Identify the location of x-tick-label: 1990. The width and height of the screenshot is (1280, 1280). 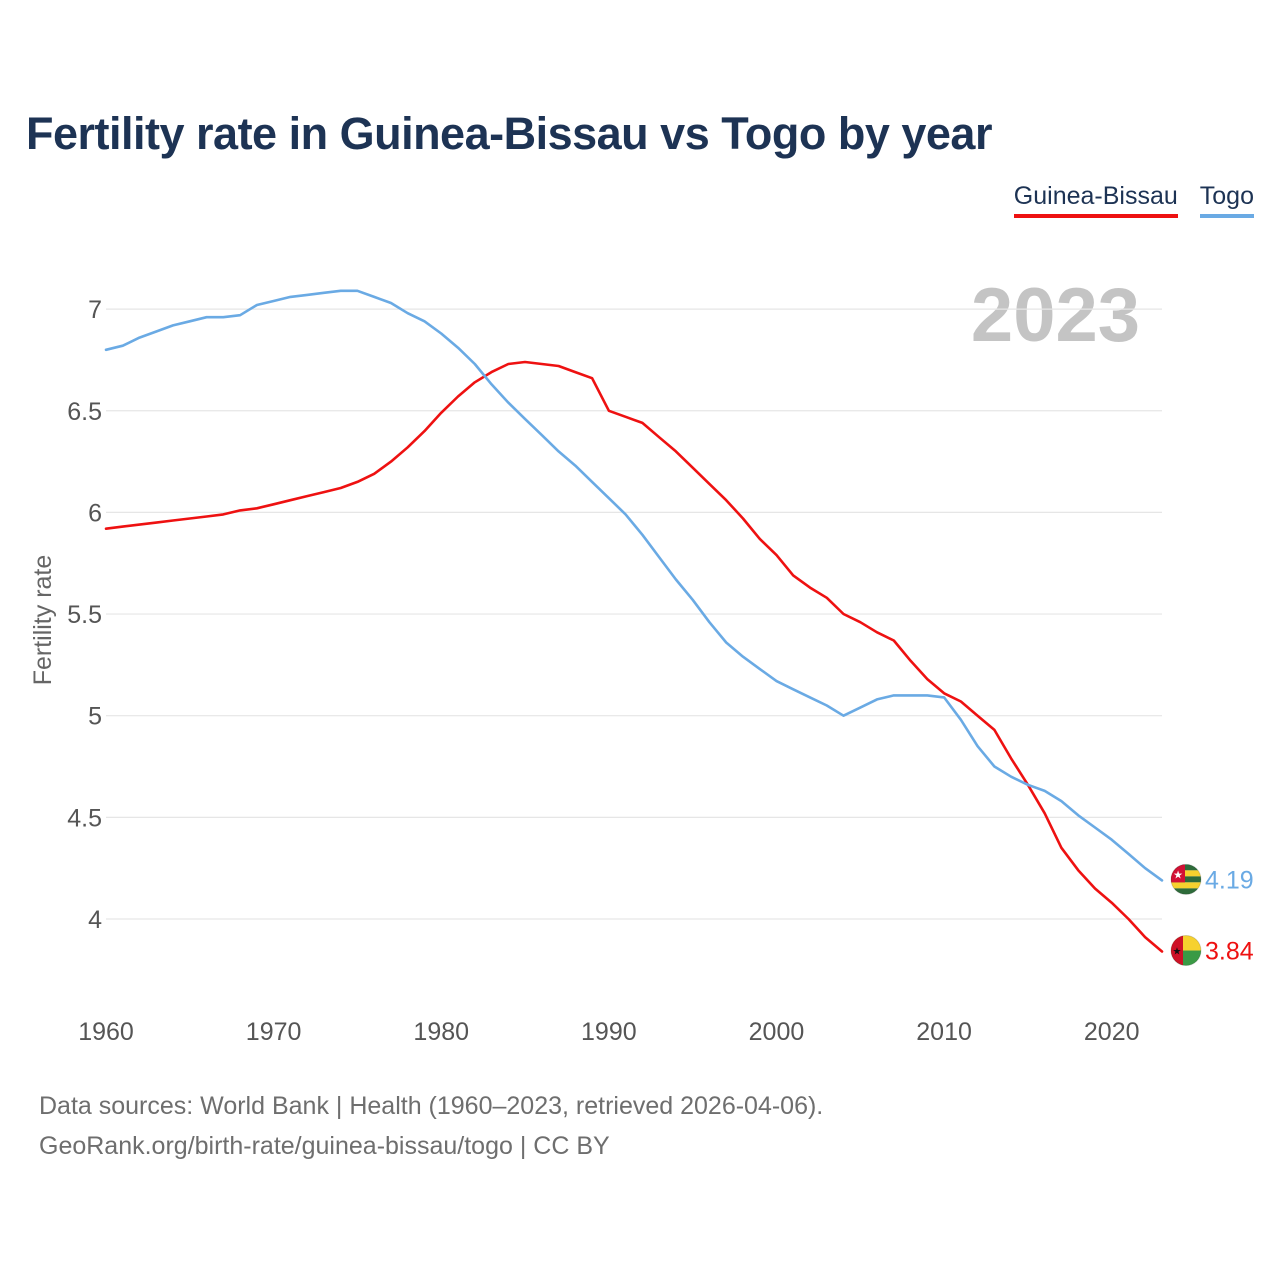
(609, 1032).